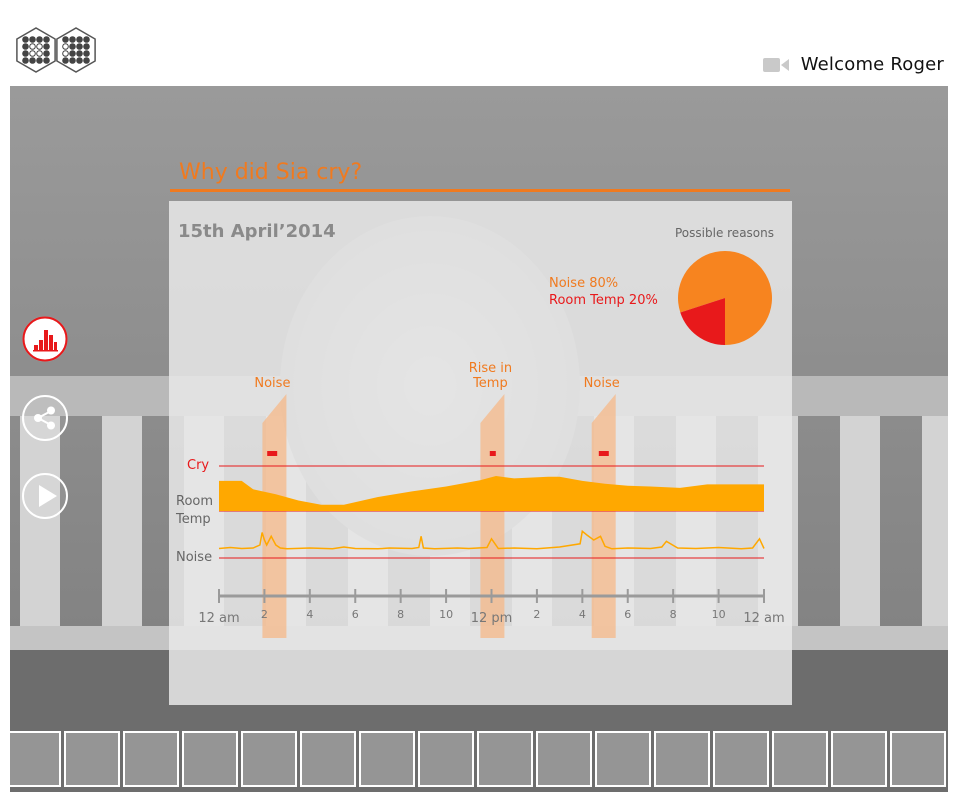 The image size is (960, 800). Describe the element at coordinates (480, 175) in the screenshot. I see `panel-title: Why did Sia cry?` at that location.